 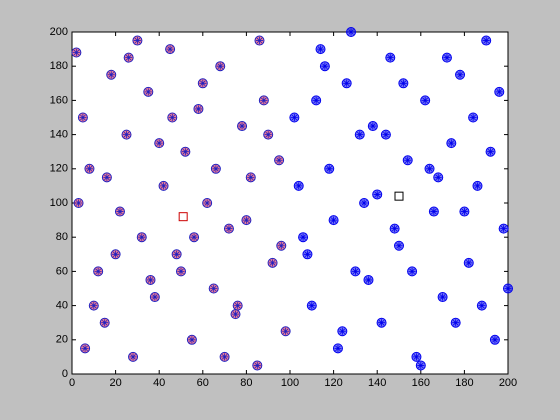 I want to click on x-tick-label: 0, so click(x=72, y=383).